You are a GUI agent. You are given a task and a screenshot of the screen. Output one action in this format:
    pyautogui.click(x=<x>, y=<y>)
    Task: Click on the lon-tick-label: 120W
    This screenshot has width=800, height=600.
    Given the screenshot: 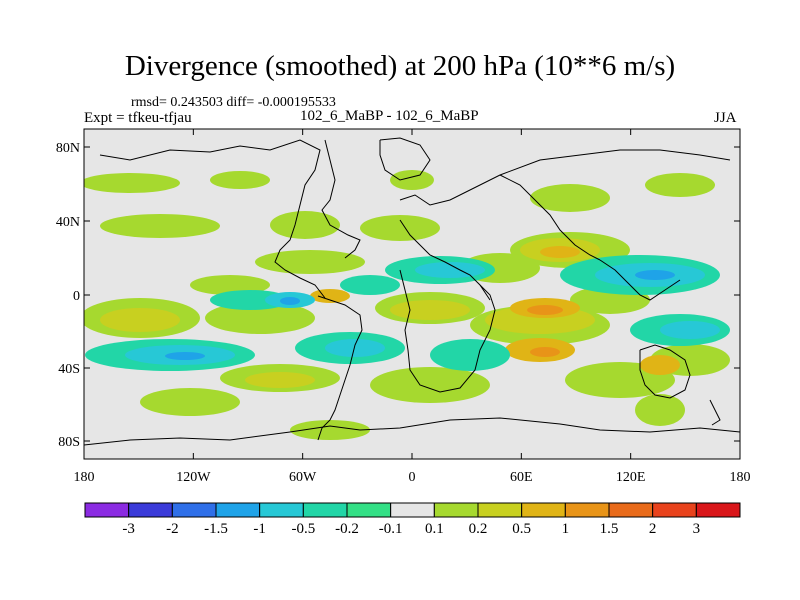 What is the action you would take?
    pyautogui.click(x=193, y=477)
    